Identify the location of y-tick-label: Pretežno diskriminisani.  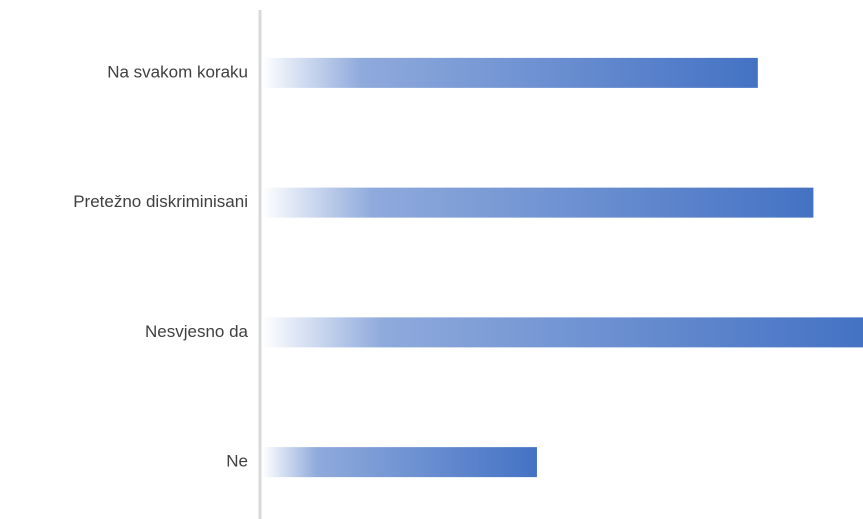
(160, 201).